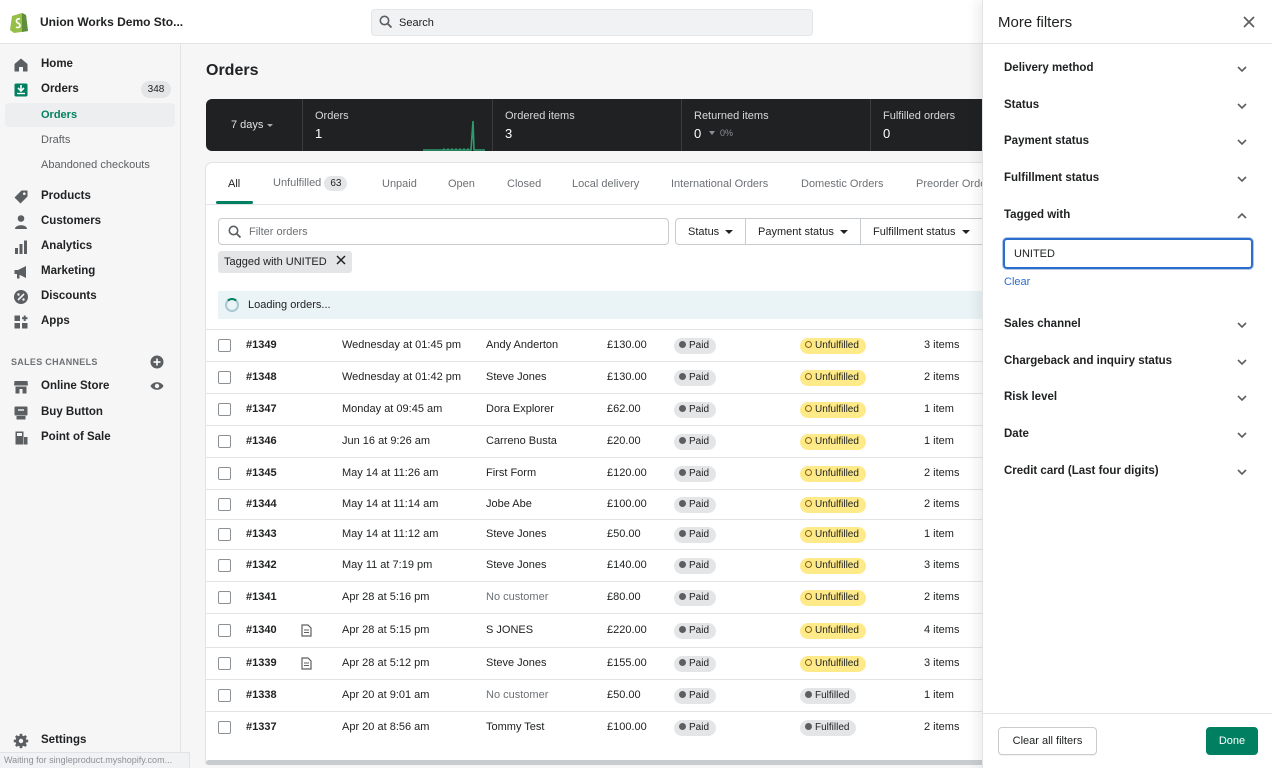  What do you see at coordinates (1127, 105) in the screenshot?
I see `filter-section-status: Status` at bounding box center [1127, 105].